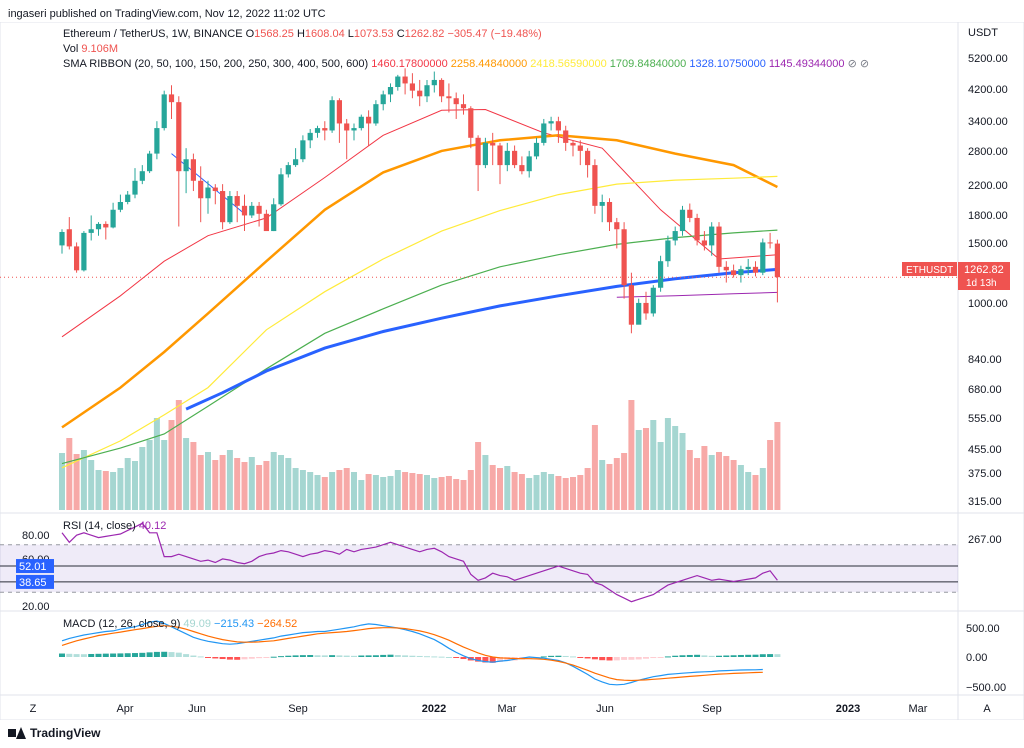  I want to click on volume-bars, so click(420, 455).